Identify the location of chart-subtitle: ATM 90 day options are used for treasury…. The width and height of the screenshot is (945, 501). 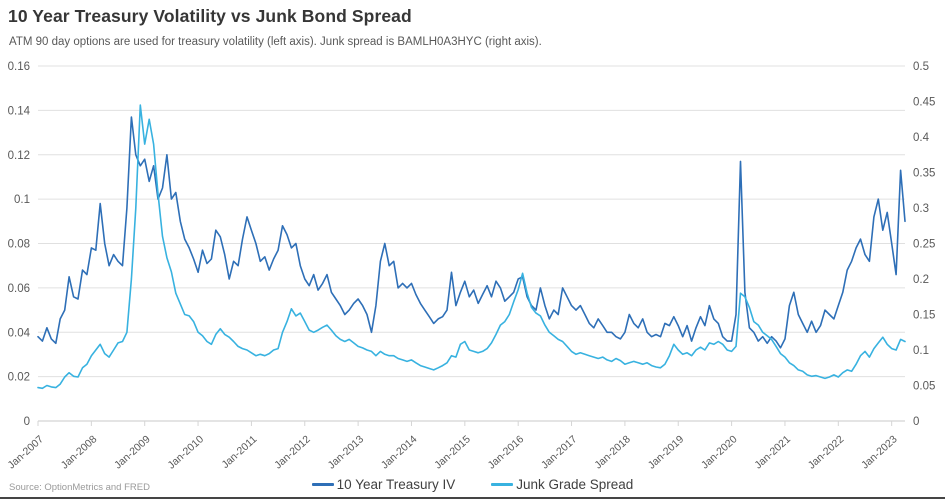
(275, 42).